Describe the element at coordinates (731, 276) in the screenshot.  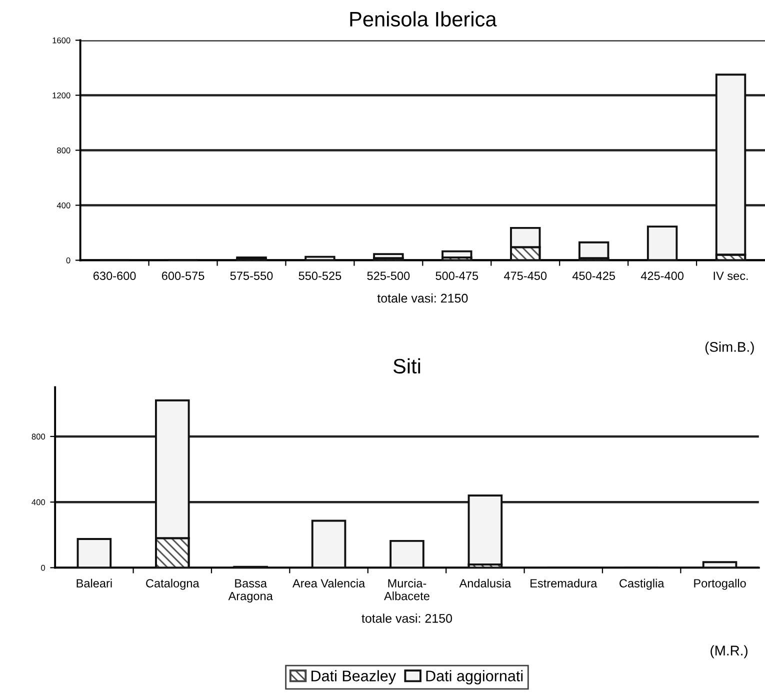
I see `x-tick-label: IV sec.` at that location.